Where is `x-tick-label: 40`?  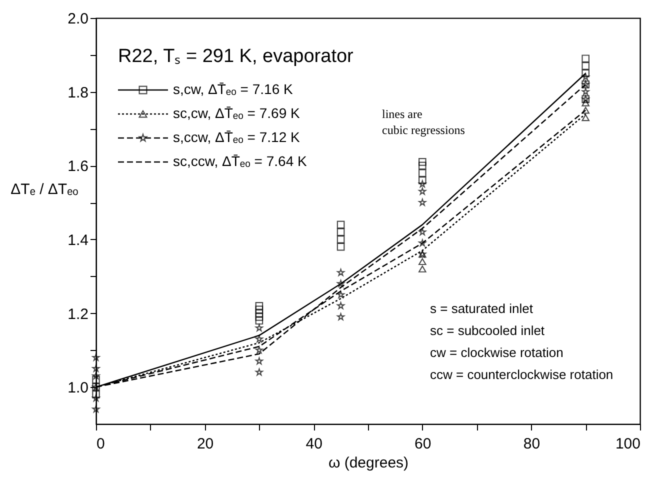
x-tick-label: 40 is located at coordinates (314, 444).